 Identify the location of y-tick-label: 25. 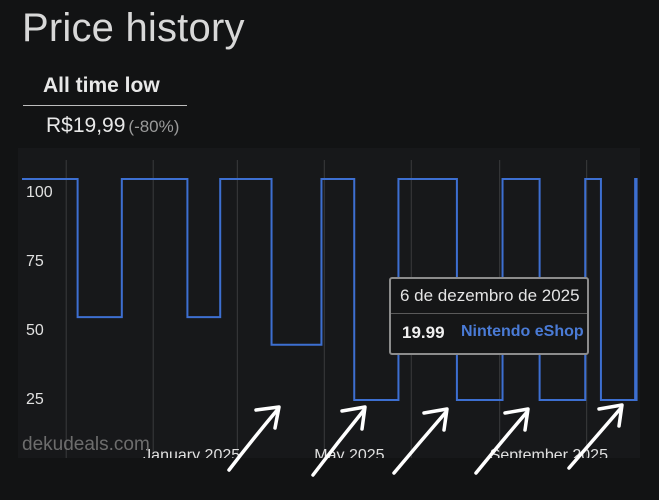
(35, 399).